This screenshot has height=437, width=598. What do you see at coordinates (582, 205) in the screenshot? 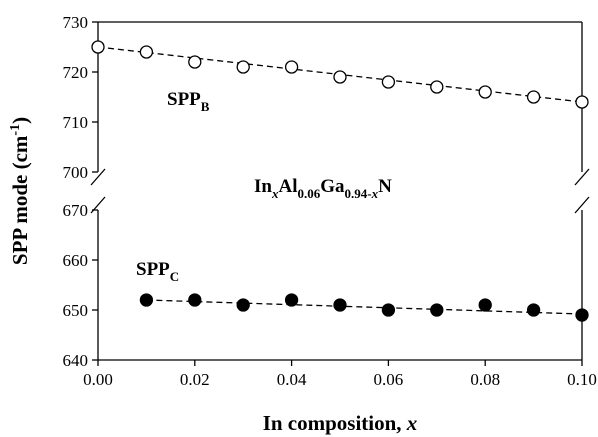
I see `axis-break-right-lower` at bounding box center [582, 205].